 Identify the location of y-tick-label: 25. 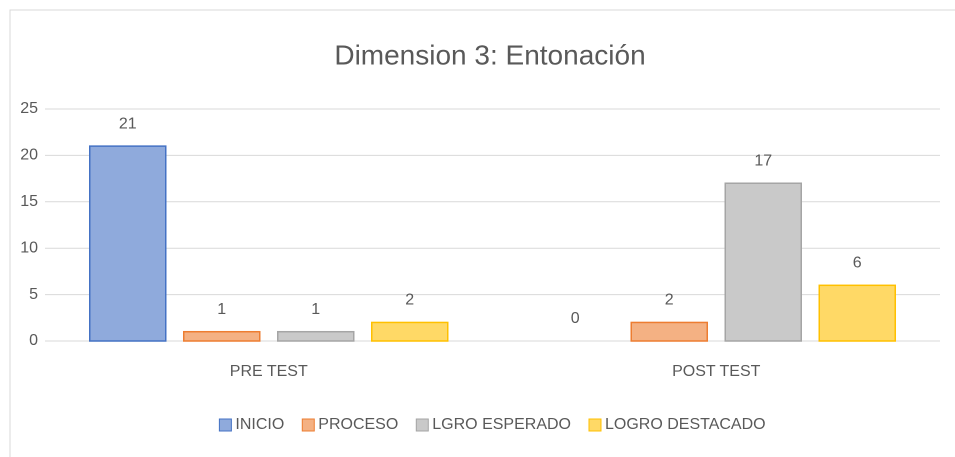
(29, 108).